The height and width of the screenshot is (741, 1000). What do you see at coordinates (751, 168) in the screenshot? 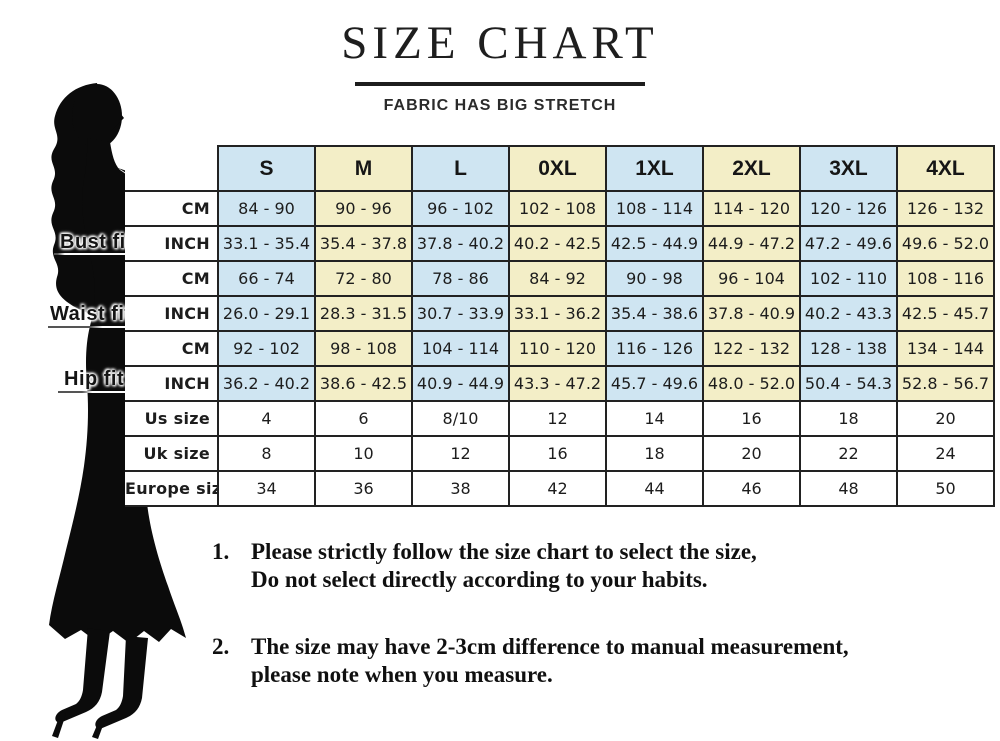
I see `size-header-2xl: 2XL` at bounding box center [751, 168].